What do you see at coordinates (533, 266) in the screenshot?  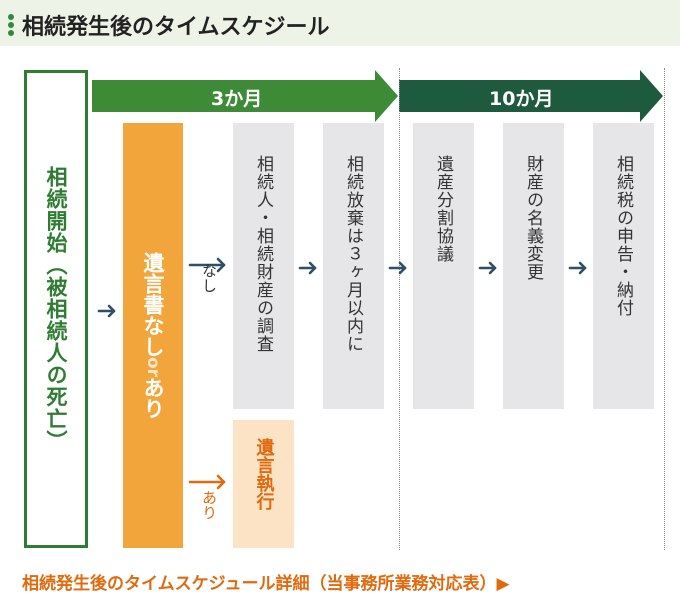 I see `step-title-transfer: 財産の名義変更` at bounding box center [533, 266].